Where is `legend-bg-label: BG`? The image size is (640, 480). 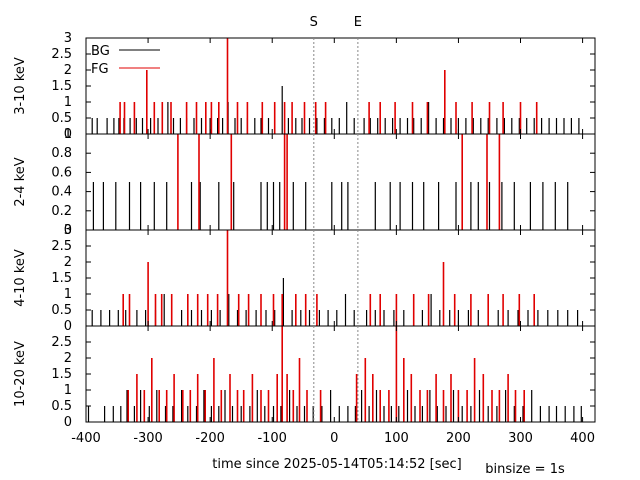 legend-bg-label: BG is located at coordinates (100, 51).